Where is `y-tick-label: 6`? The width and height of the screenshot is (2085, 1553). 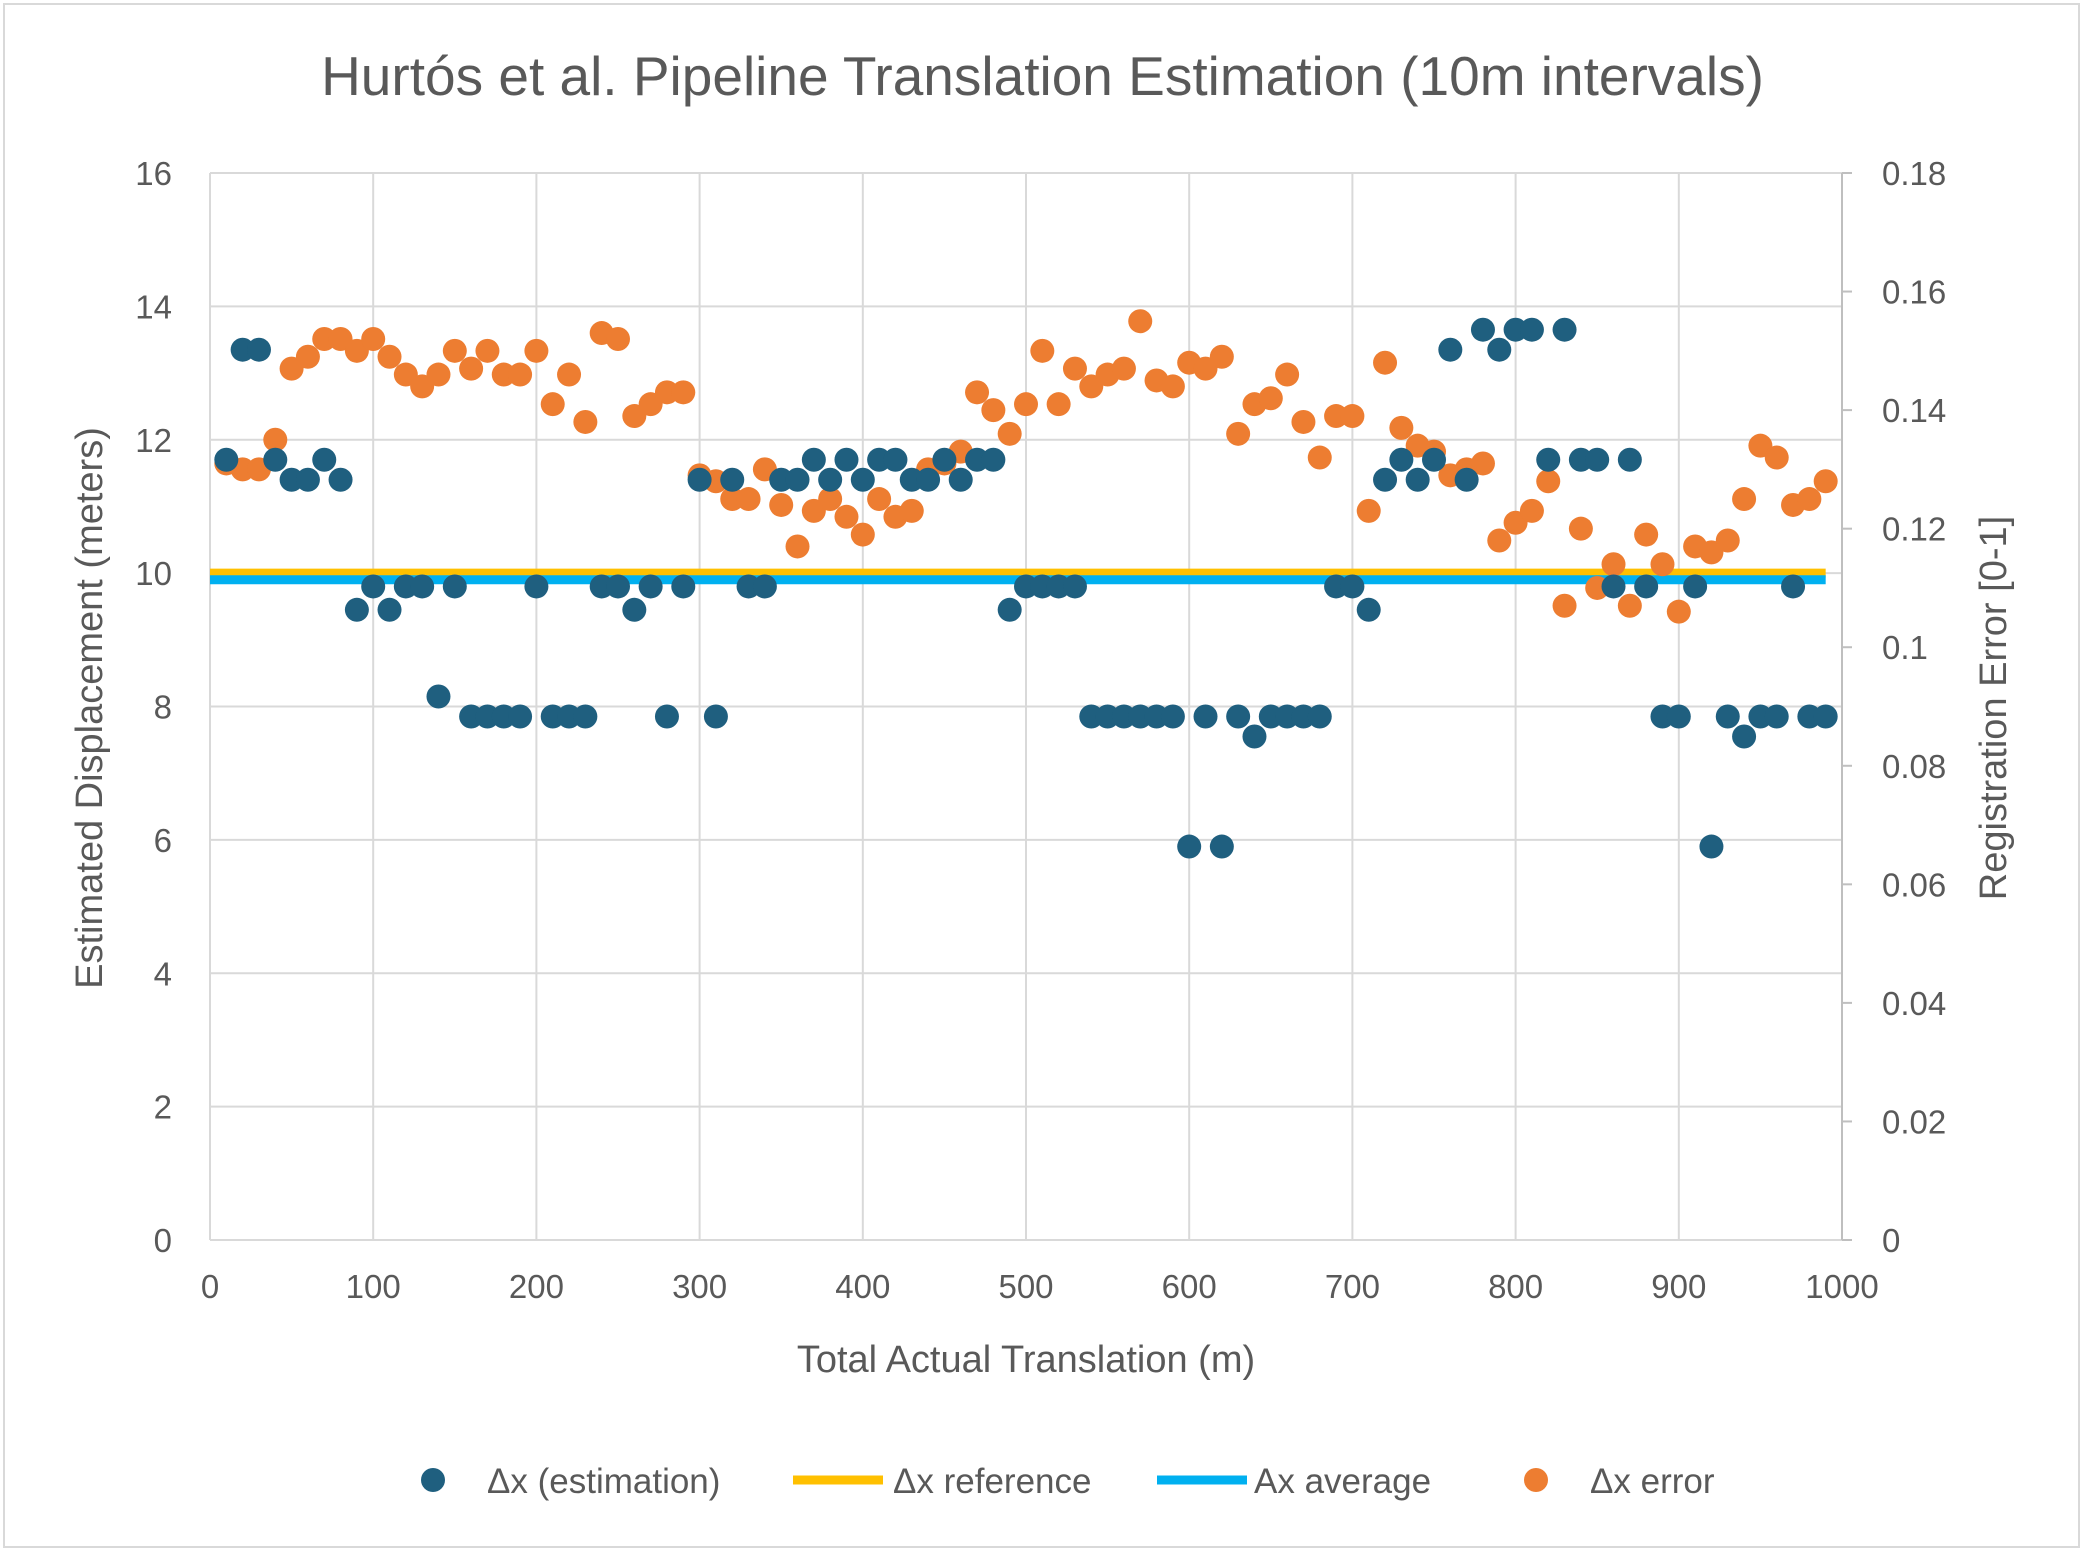 y-tick-label: 6 is located at coordinates (163, 840).